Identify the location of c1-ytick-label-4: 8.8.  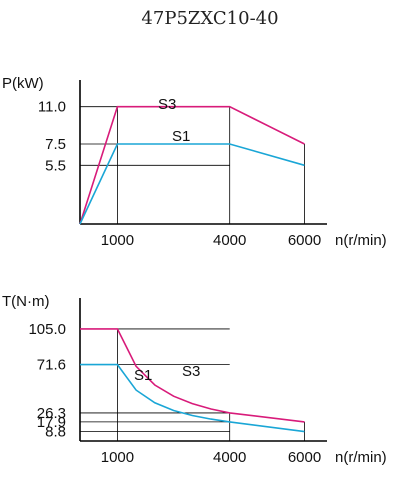
(55, 432).